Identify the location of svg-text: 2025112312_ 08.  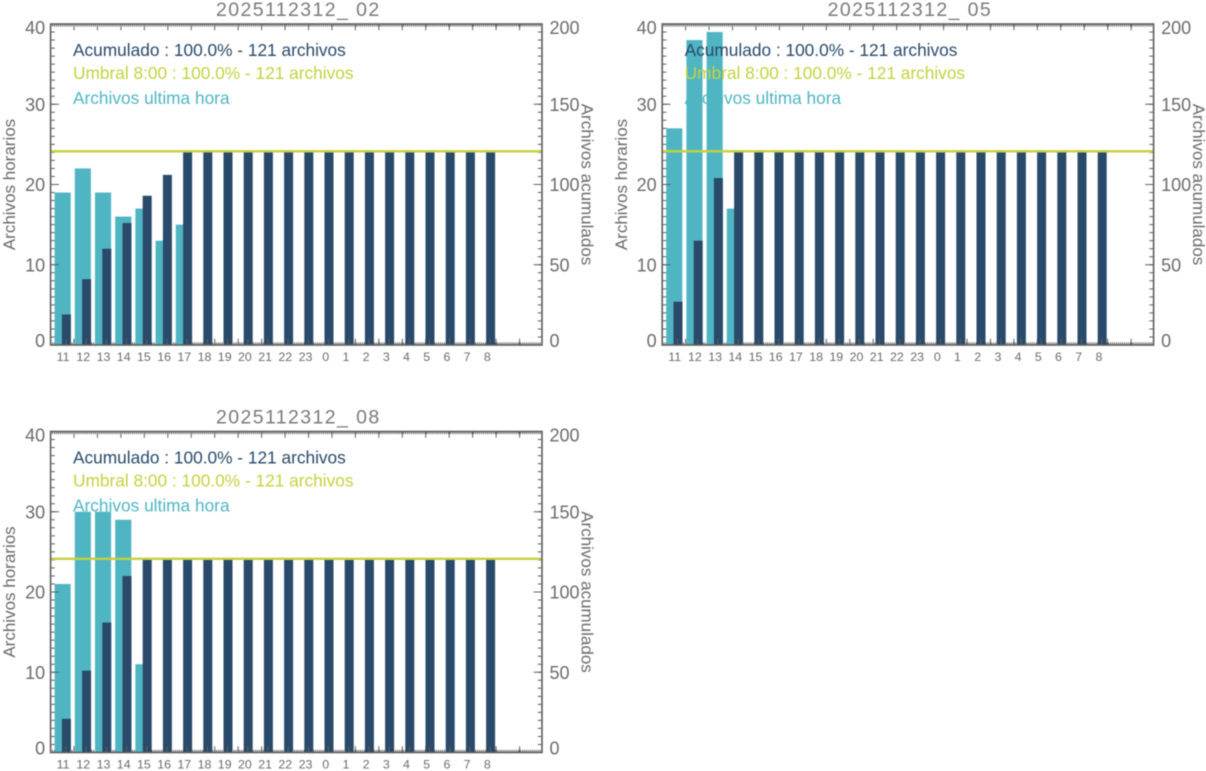
(298, 417).